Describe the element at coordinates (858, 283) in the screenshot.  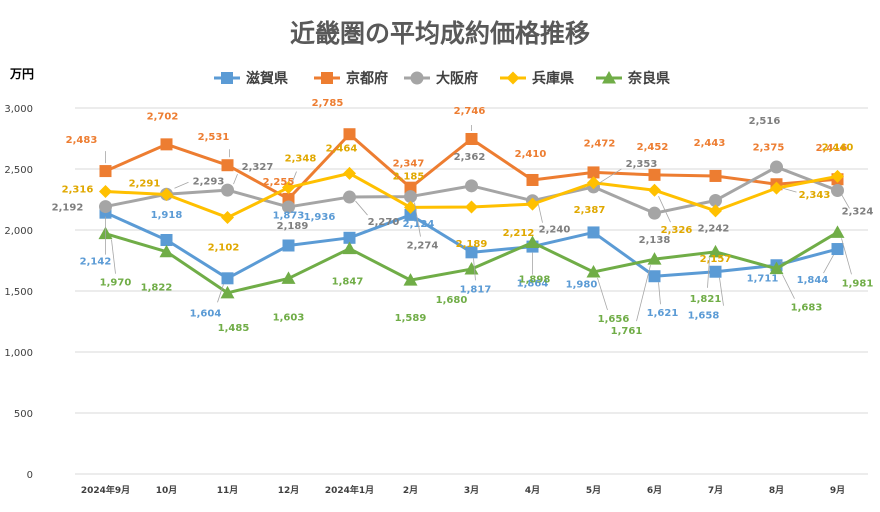
I see `data-label: 1,981` at that location.